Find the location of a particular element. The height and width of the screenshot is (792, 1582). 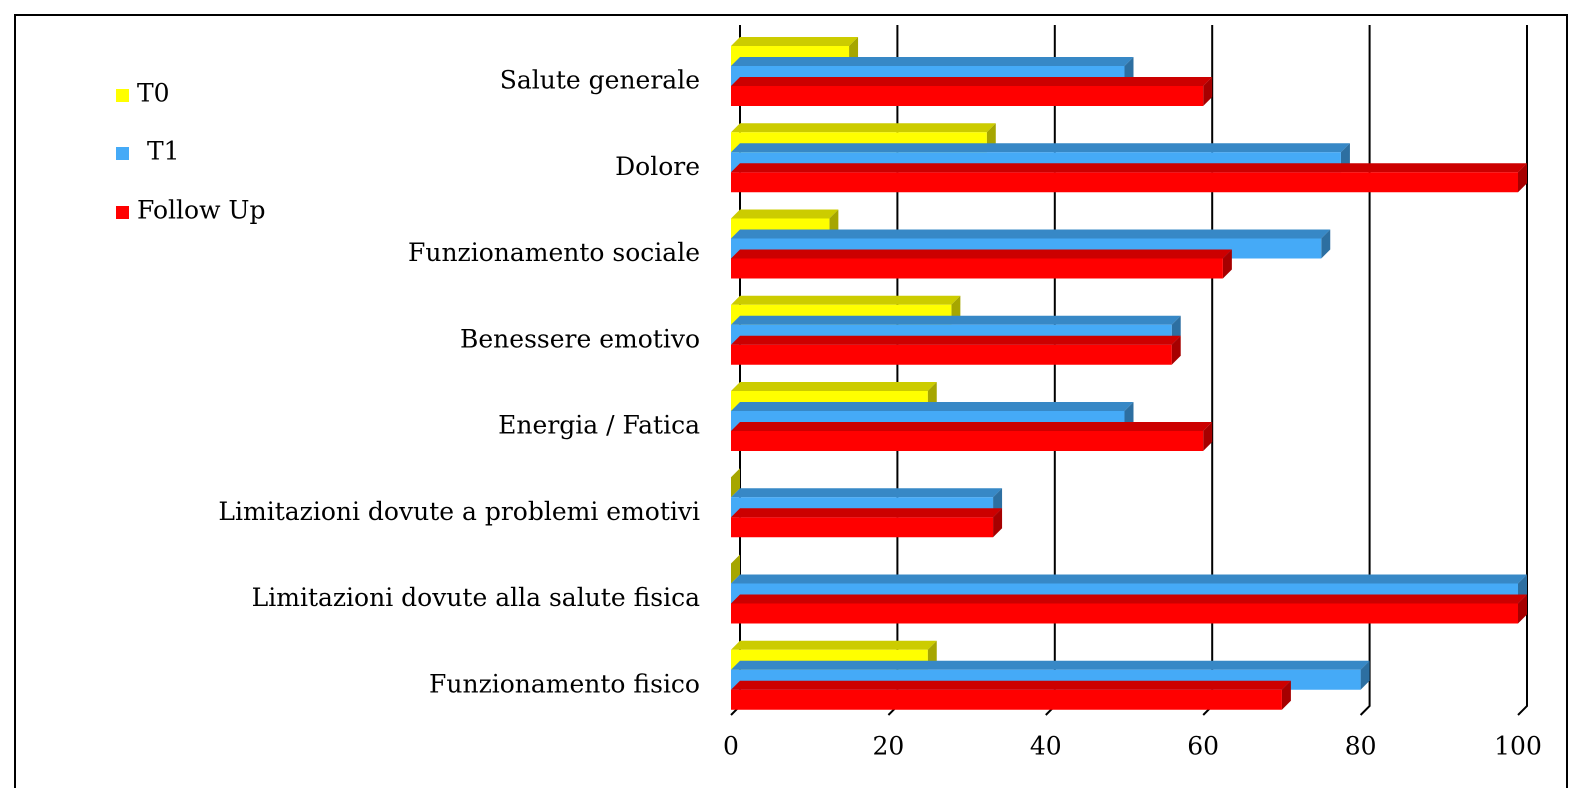

x-tick-label: 80 is located at coordinates (1361, 746).